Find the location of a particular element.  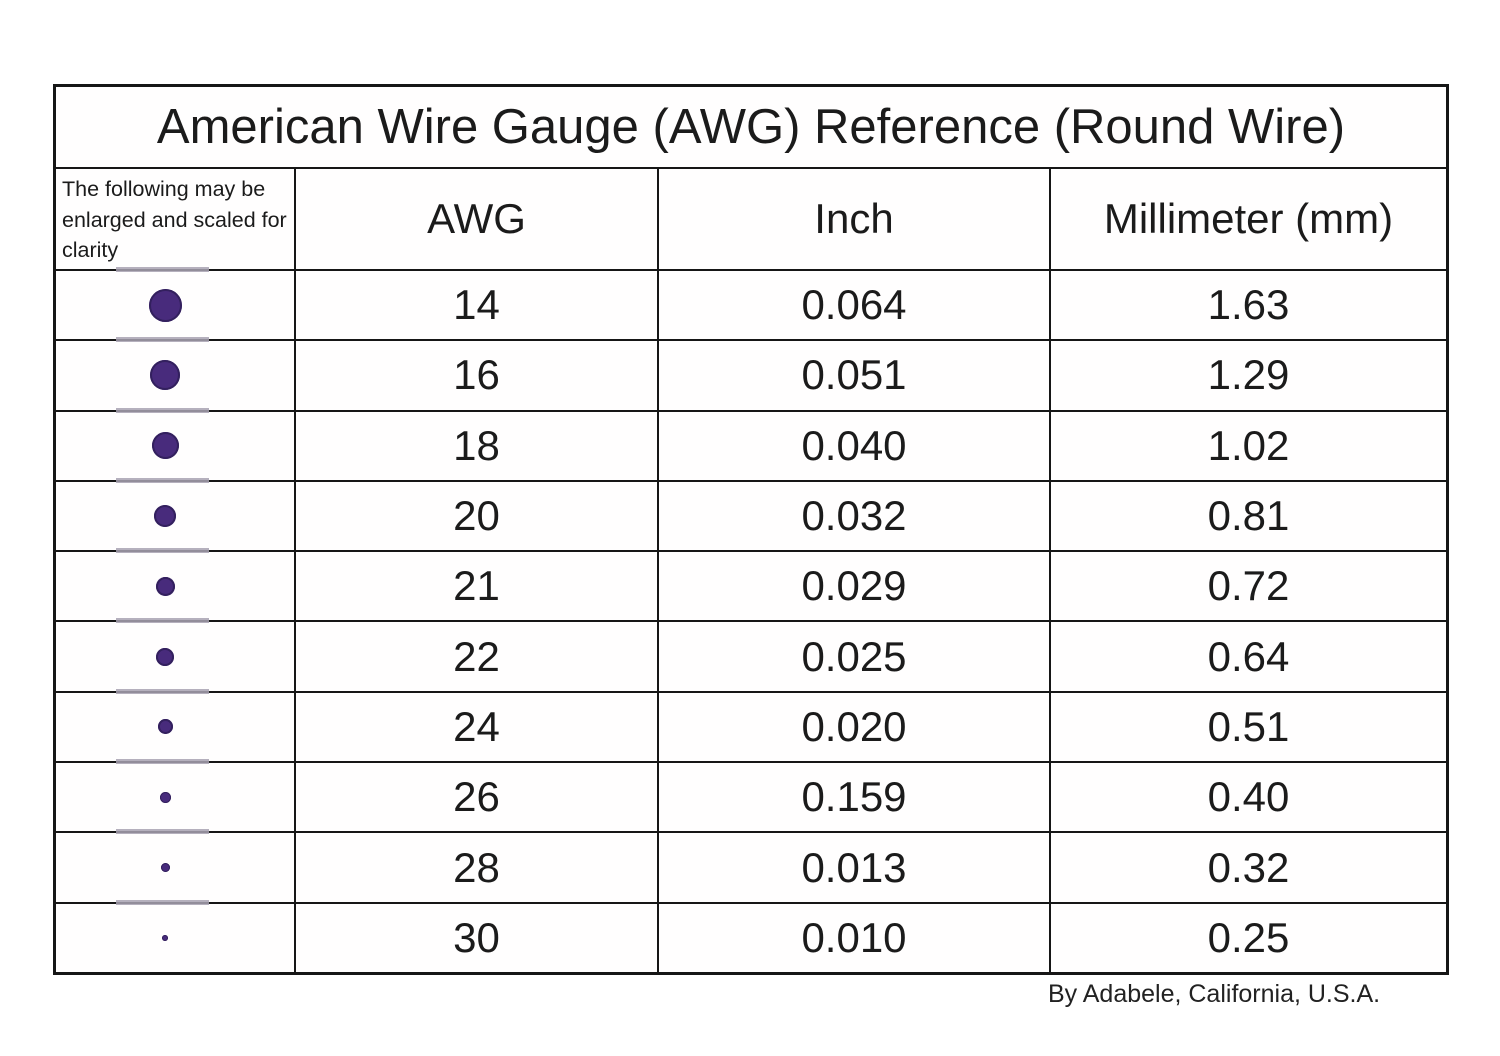

awg-value: 26 is located at coordinates (477, 797).